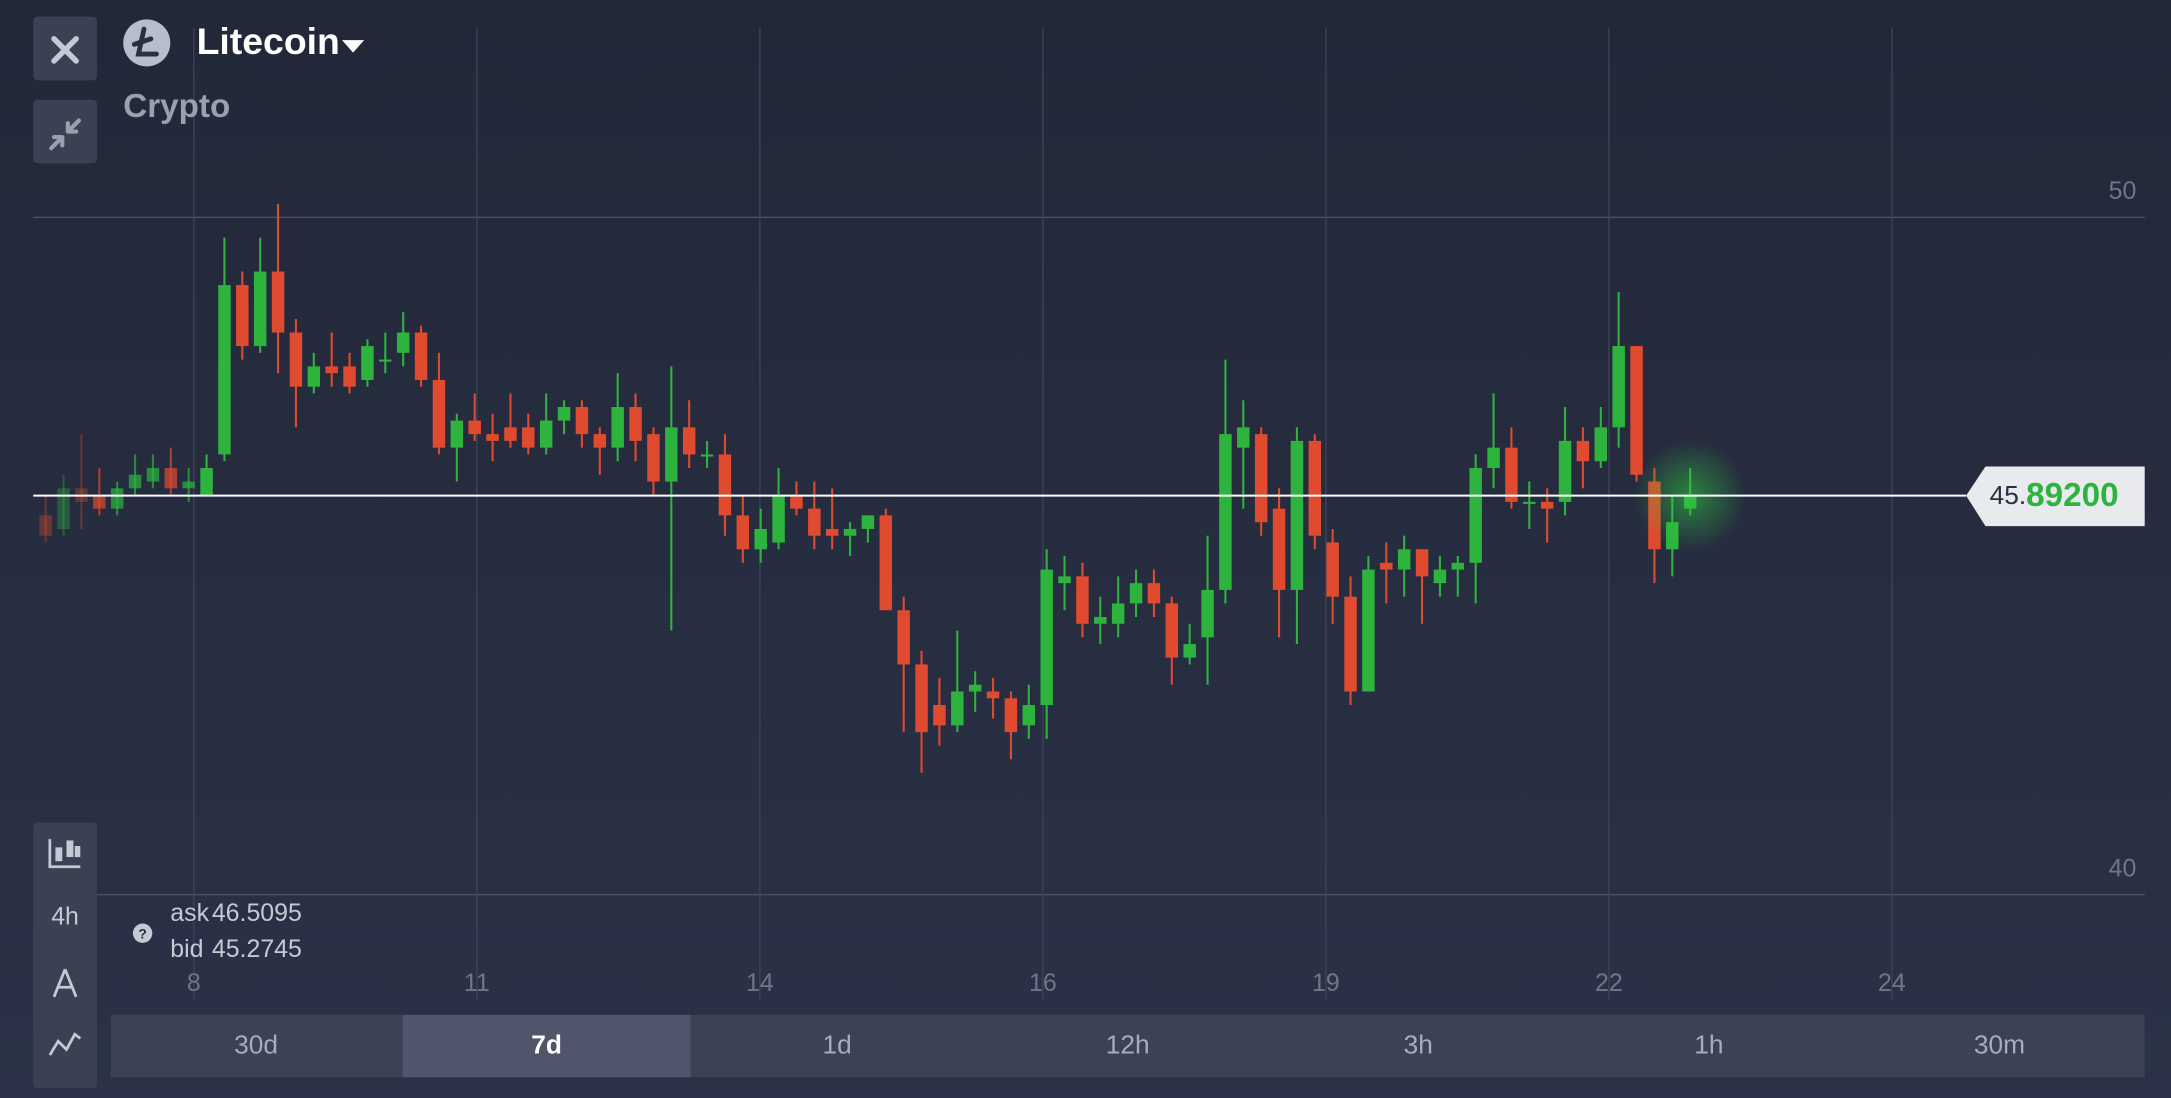  I want to click on price-frac: 89200, so click(2072, 495).